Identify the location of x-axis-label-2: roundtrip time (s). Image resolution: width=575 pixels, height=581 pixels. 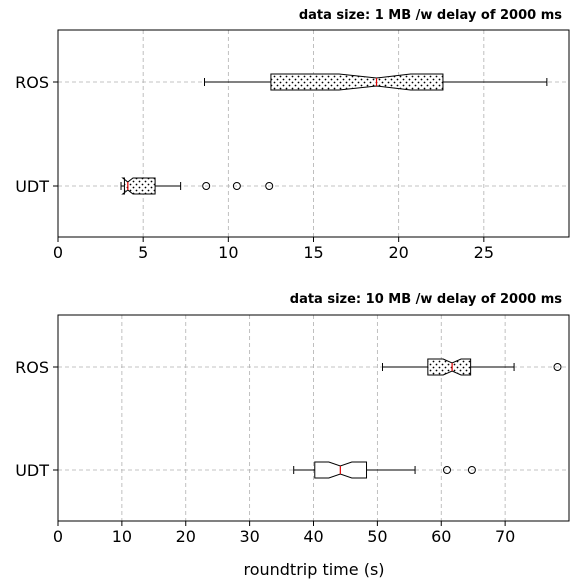
(313, 569).